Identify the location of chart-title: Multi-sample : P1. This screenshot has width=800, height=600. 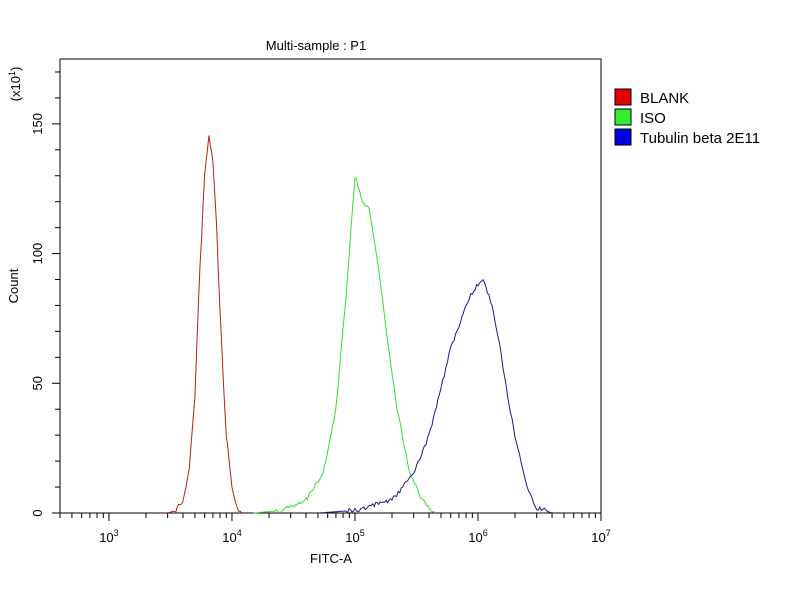
(316, 45).